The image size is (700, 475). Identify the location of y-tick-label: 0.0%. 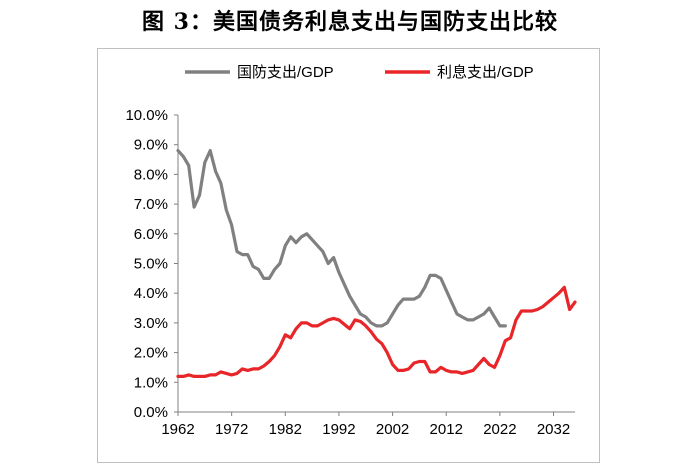
(151, 412).